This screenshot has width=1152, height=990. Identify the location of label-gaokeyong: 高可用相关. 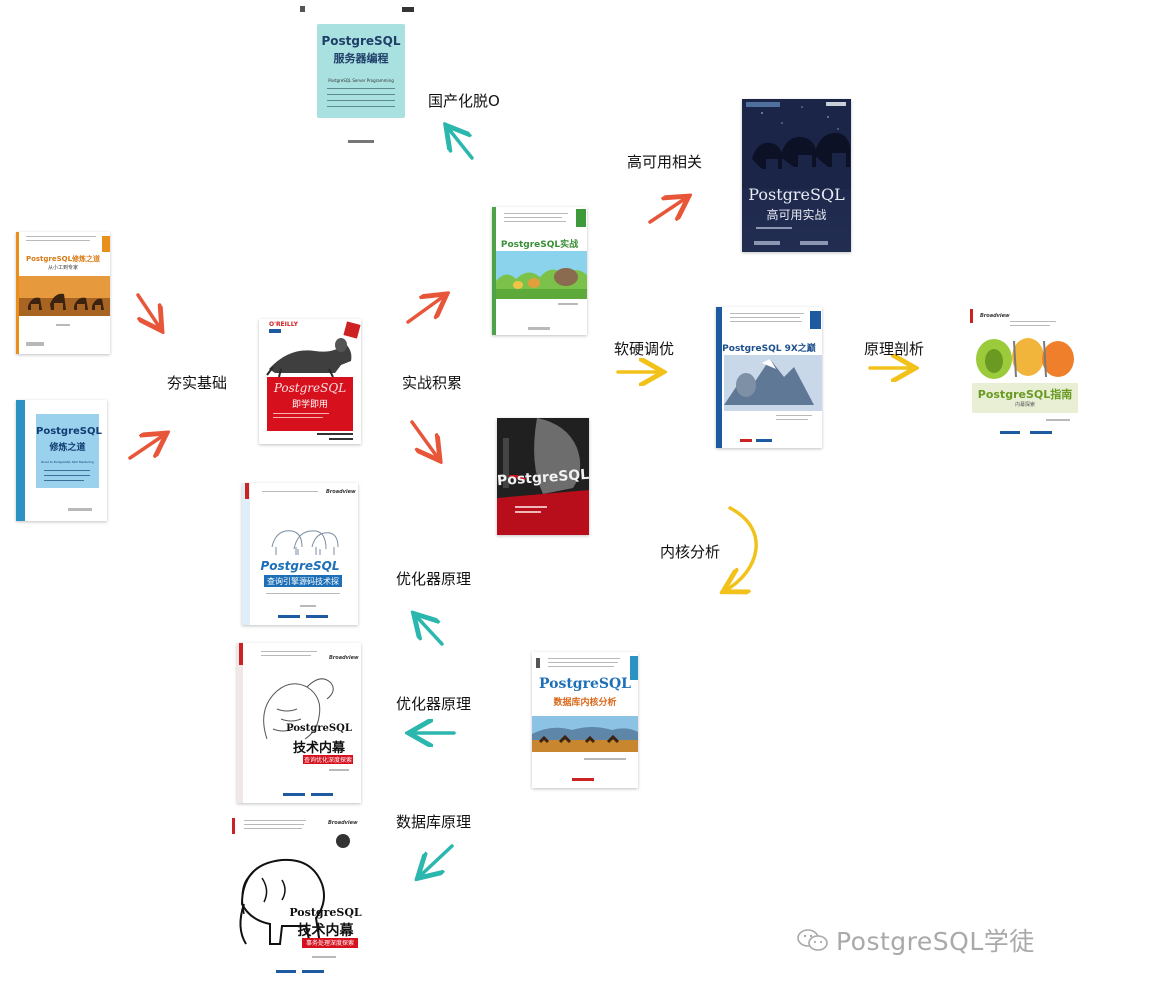
(665, 162).